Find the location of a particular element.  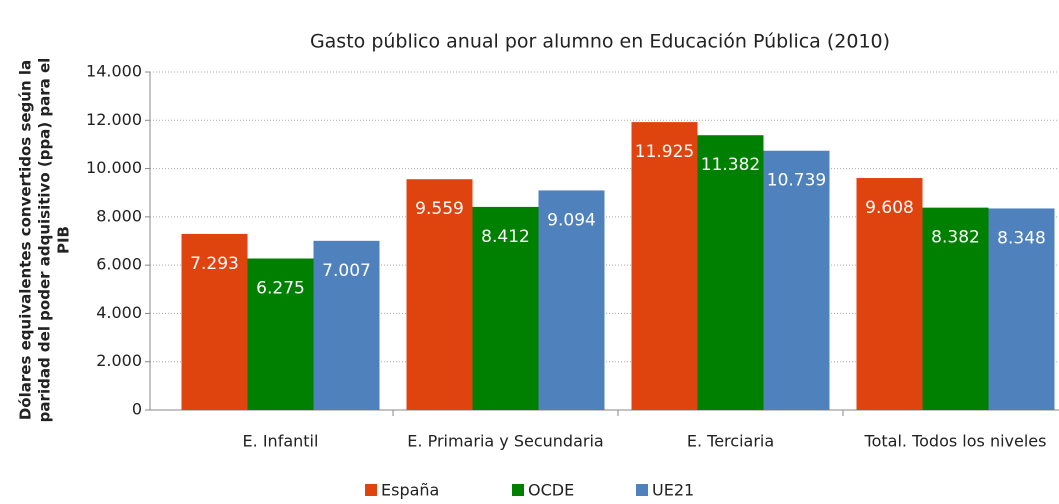

value-label: 8.382 is located at coordinates (955, 238).